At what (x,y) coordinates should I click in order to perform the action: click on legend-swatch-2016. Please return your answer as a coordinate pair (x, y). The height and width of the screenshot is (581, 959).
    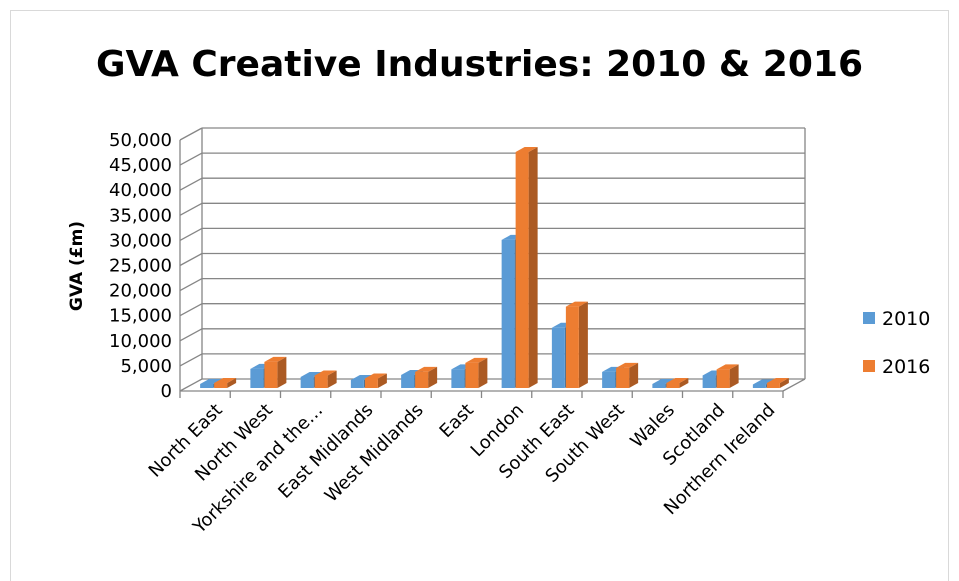
    Looking at the image, I should click on (869, 366).